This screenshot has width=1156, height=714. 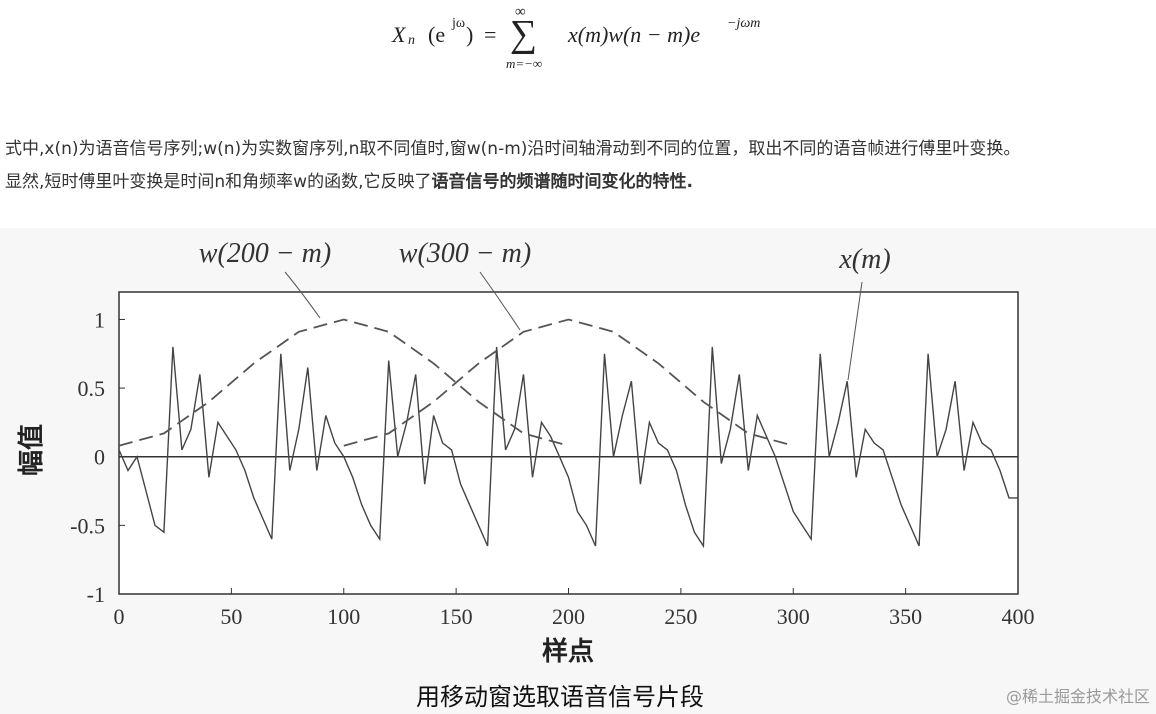 I want to click on x-tick-label: 250, so click(x=680, y=616).